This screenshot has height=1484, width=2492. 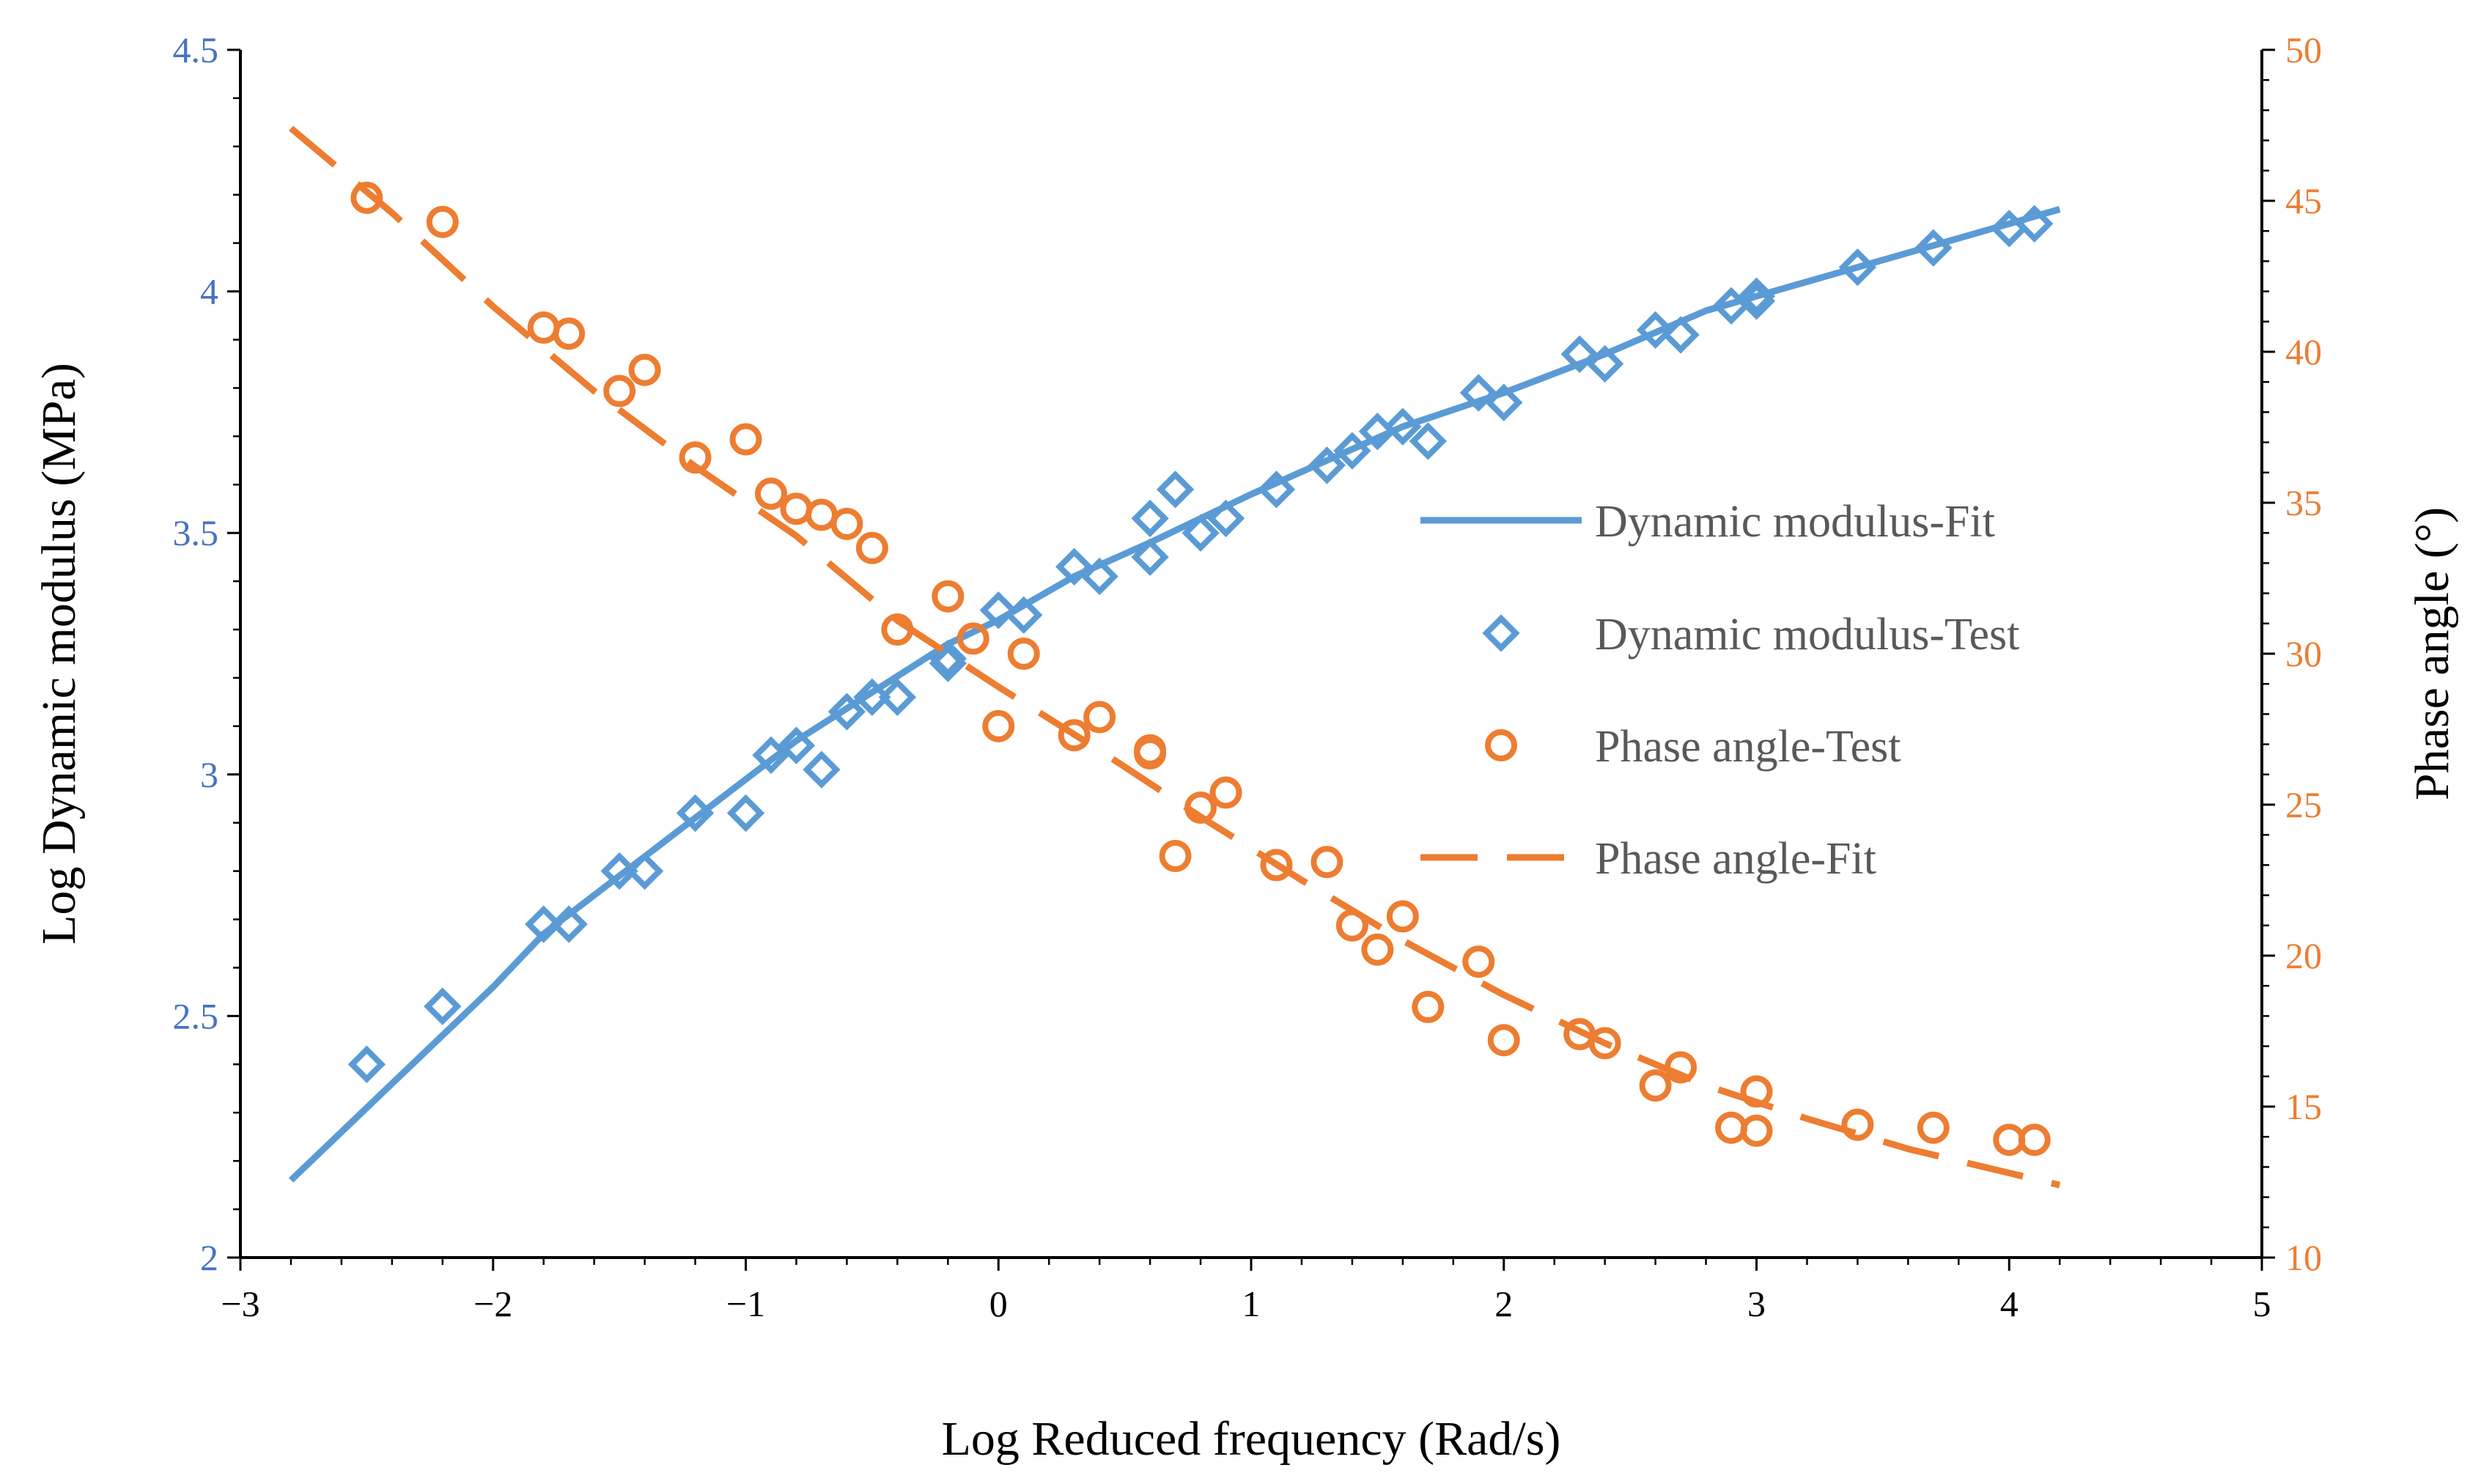 I want to click on y-left-tick-label: 2, so click(x=209, y=1258).